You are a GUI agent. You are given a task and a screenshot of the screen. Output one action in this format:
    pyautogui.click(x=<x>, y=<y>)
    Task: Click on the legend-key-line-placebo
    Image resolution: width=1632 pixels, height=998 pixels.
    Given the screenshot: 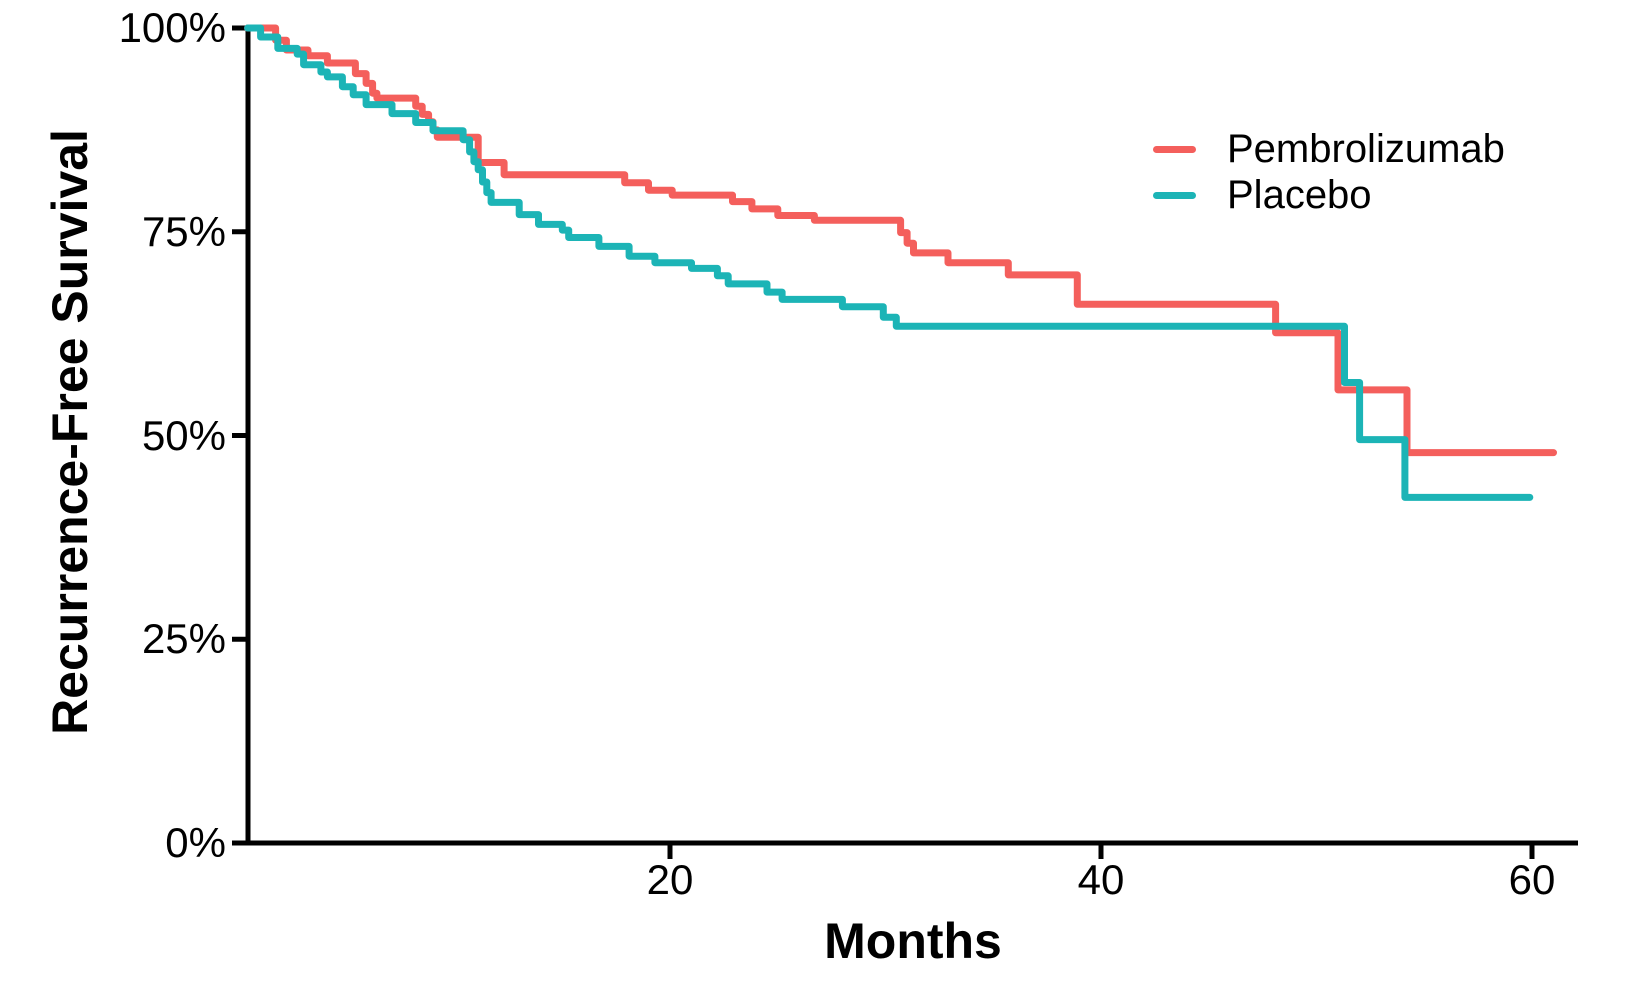 What is the action you would take?
    pyautogui.click(x=1174, y=195)
    